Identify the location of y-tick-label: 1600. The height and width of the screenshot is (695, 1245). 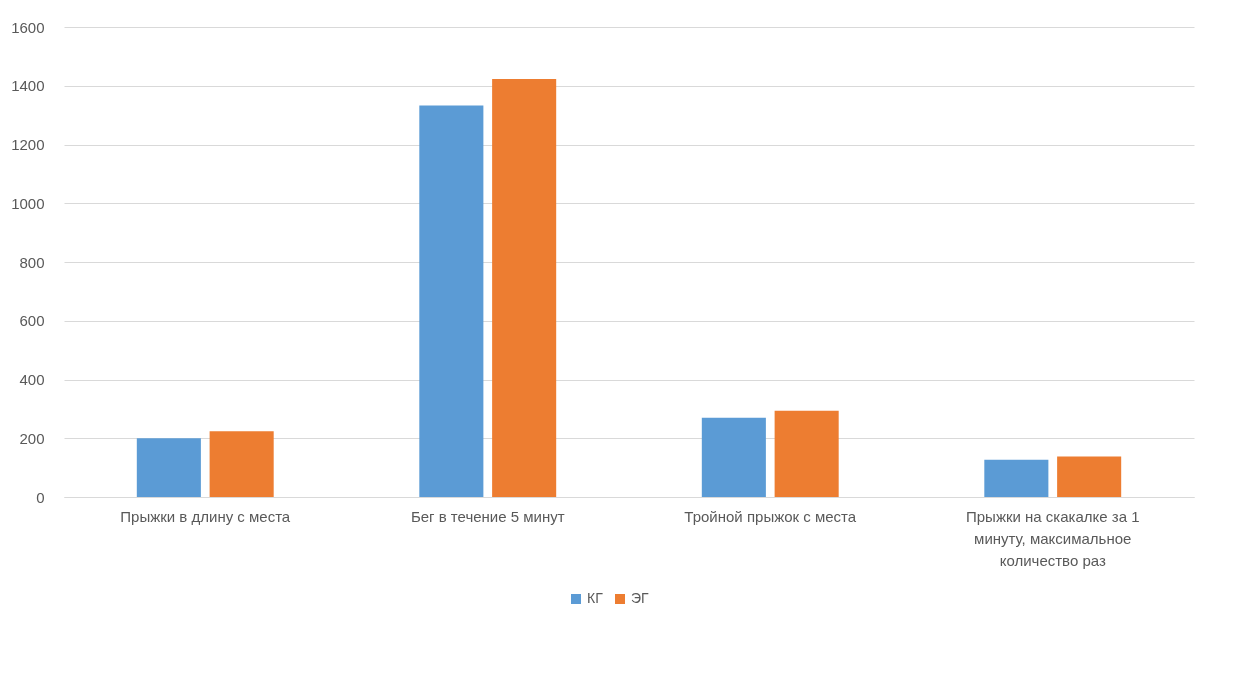
(28, 27).